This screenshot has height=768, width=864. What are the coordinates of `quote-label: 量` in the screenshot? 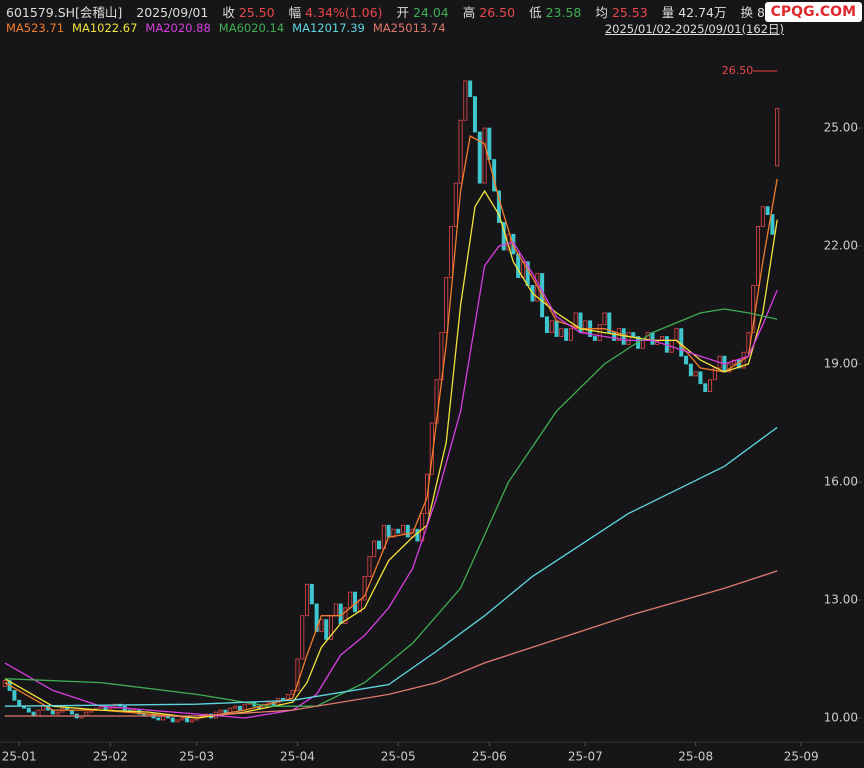 It's located at (668, 12).